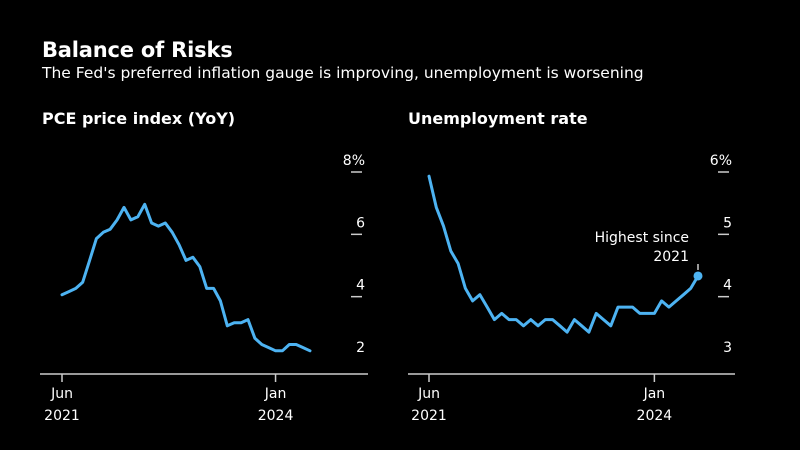 The width and height of the screenshot is (800, 450). What do you see at coordinates (563, 254) in the screenshot?
I see `unemployment-series-line` at bounding box center [563, 254].